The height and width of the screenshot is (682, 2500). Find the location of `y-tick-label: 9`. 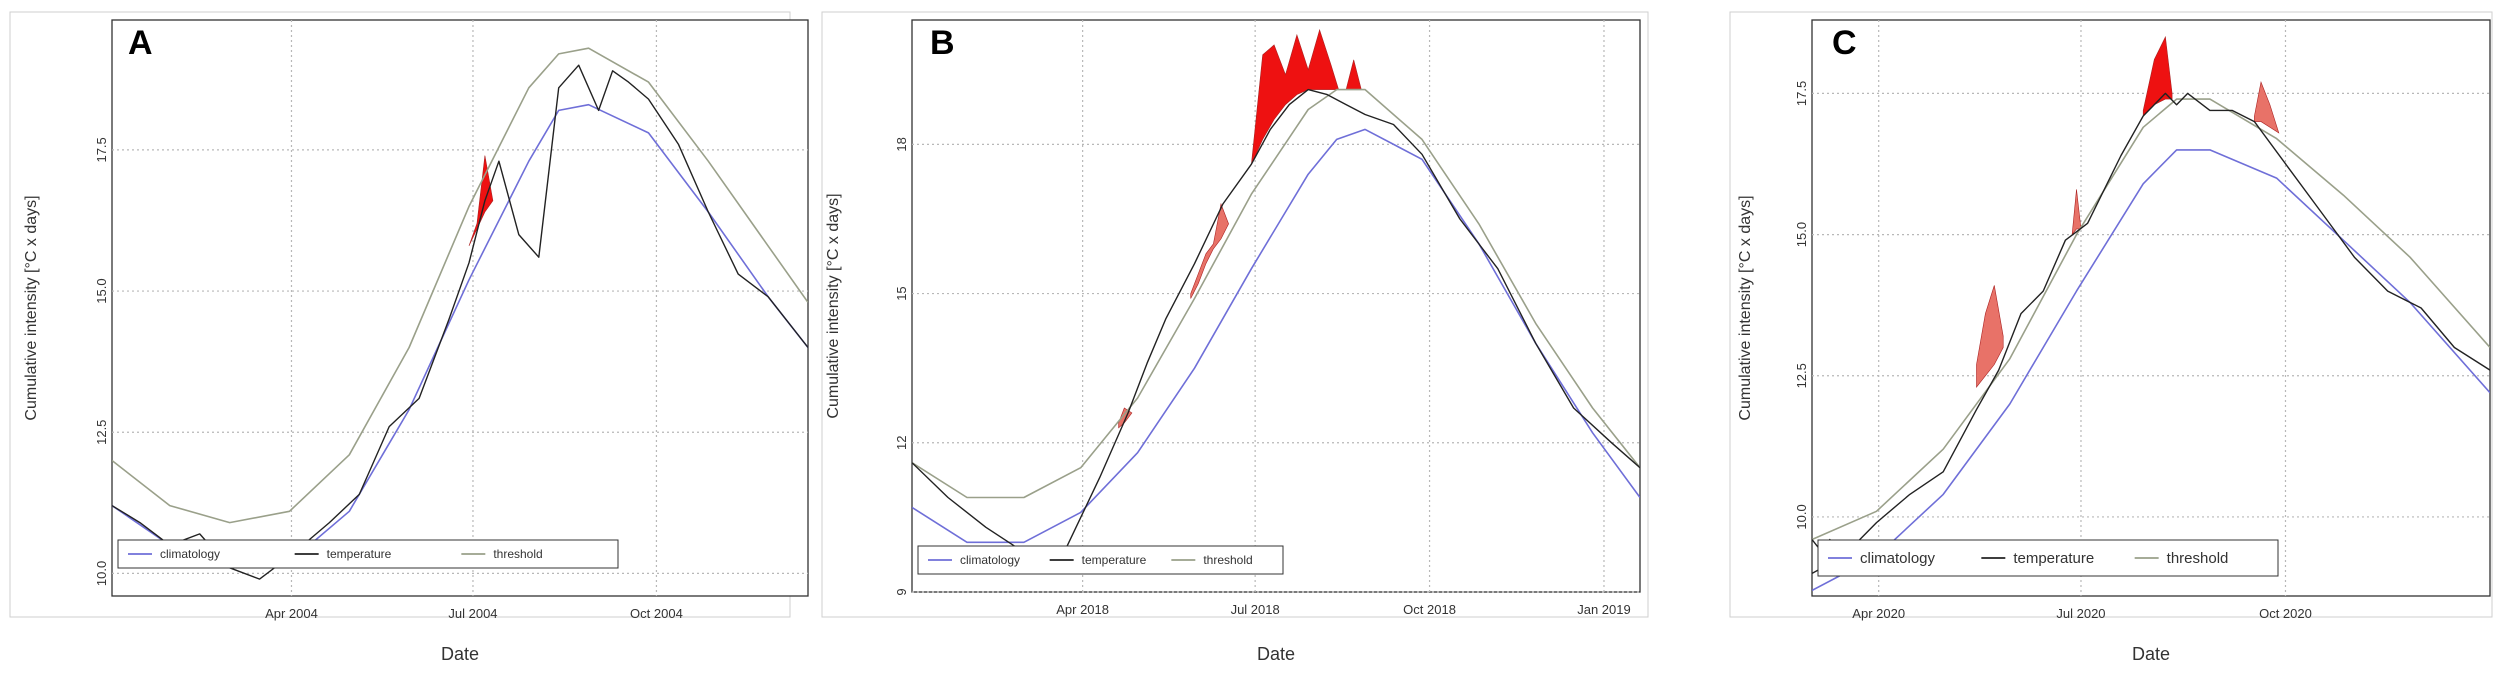

y-tick-label: 9 is located at coordinates (901, 591).